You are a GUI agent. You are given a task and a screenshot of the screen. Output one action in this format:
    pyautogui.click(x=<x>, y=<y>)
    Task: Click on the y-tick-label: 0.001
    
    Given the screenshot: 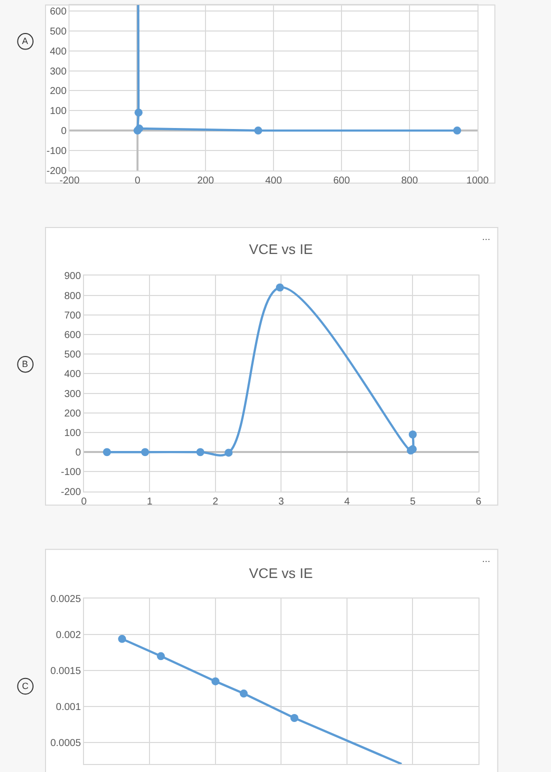 What is the action you would take?
    pyautogui.click(x=69, y=707)
    